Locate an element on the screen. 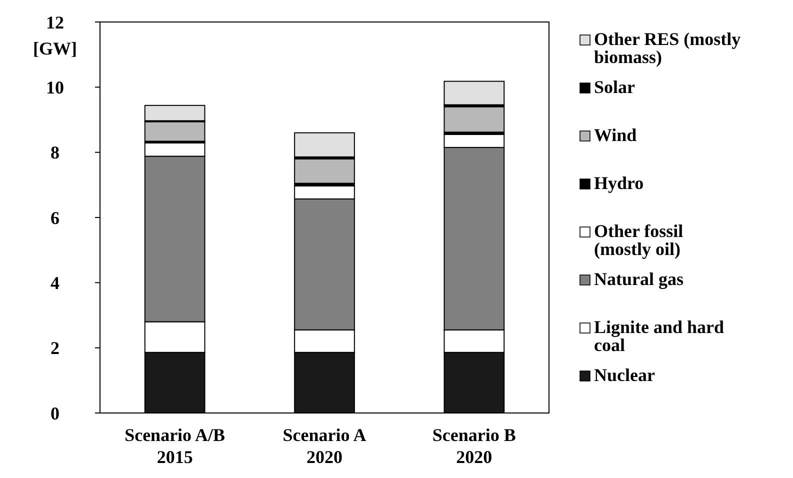  x-tick-label: Scenario B 2020 is located at coordinates (474, 446).